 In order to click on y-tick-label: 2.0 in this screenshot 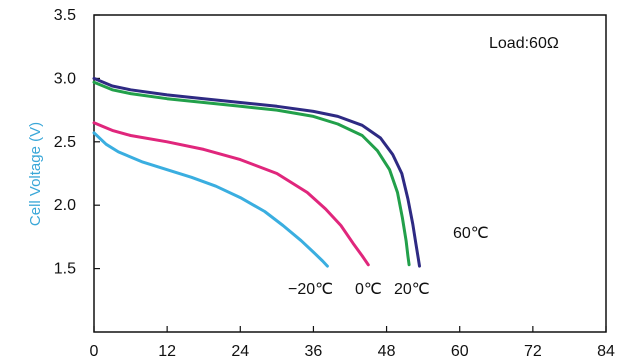, I will do `click(65, 205)`.